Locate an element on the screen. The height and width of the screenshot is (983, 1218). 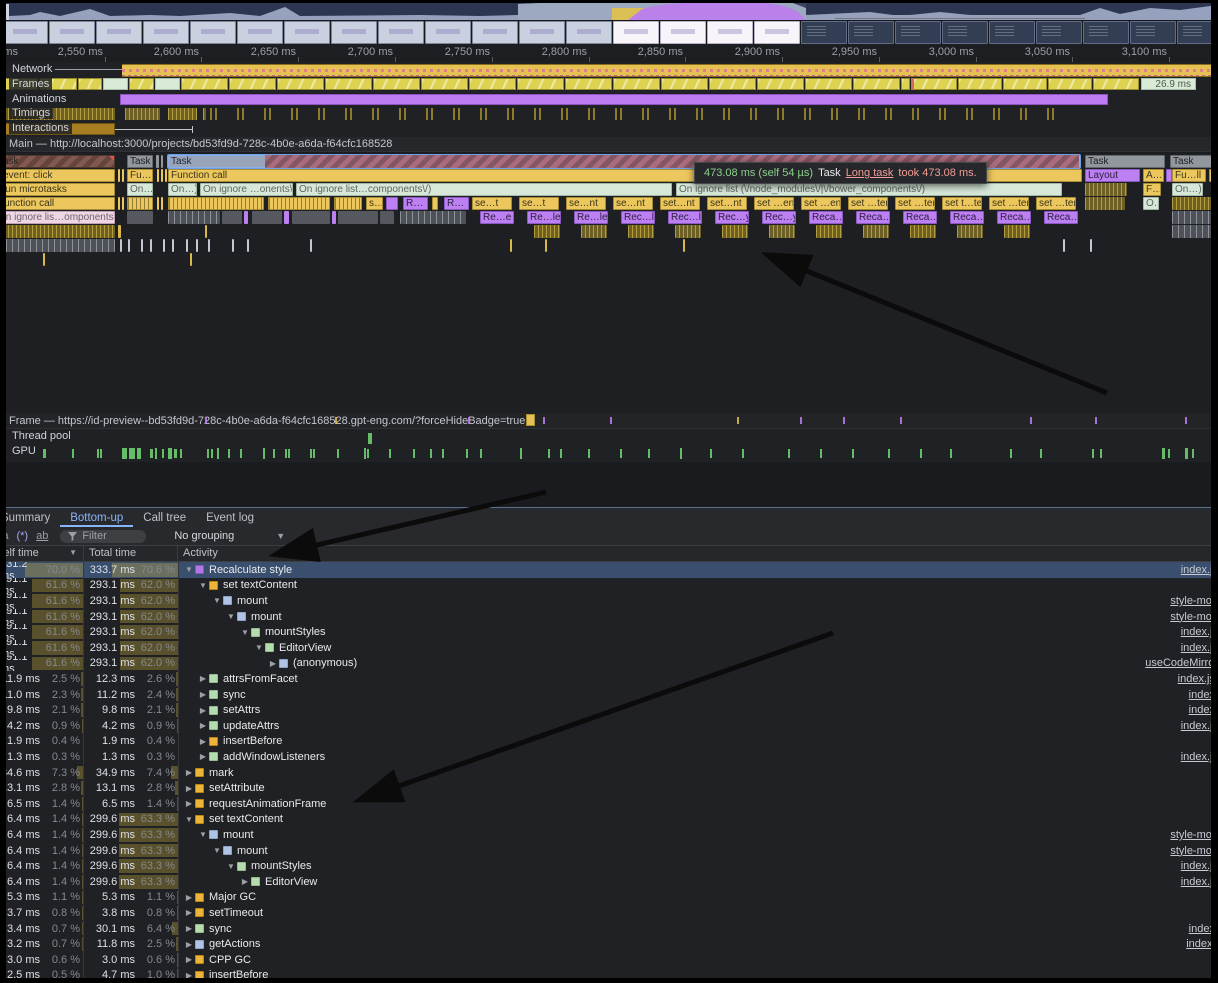
tooltip-long-task-link: Long task is located at coordinates (869, 173).